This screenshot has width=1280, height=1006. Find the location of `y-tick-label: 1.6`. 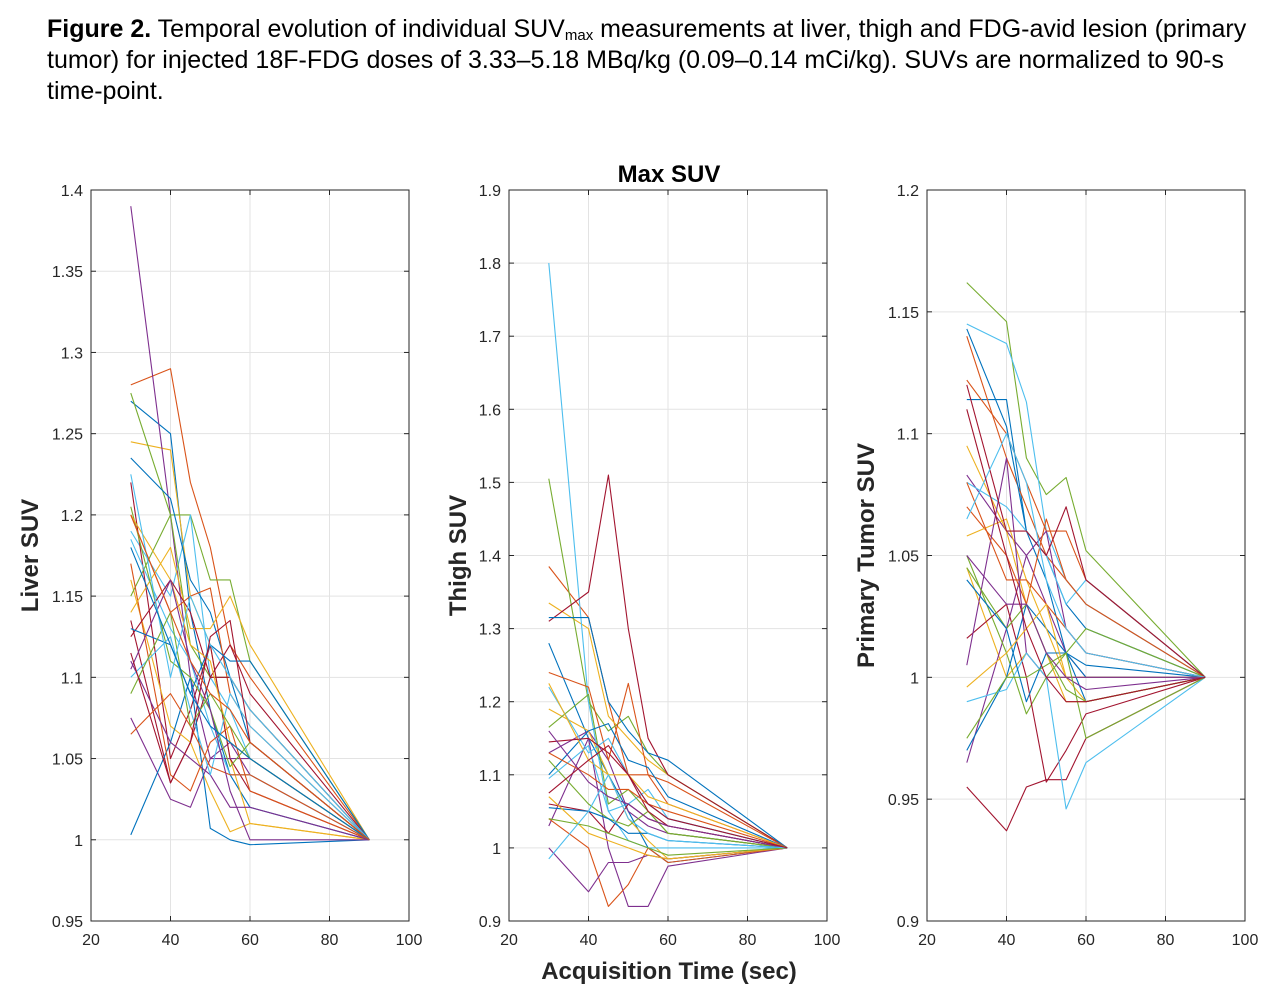

y-tick-label: 1.6 is located at coordinates (490, 410).